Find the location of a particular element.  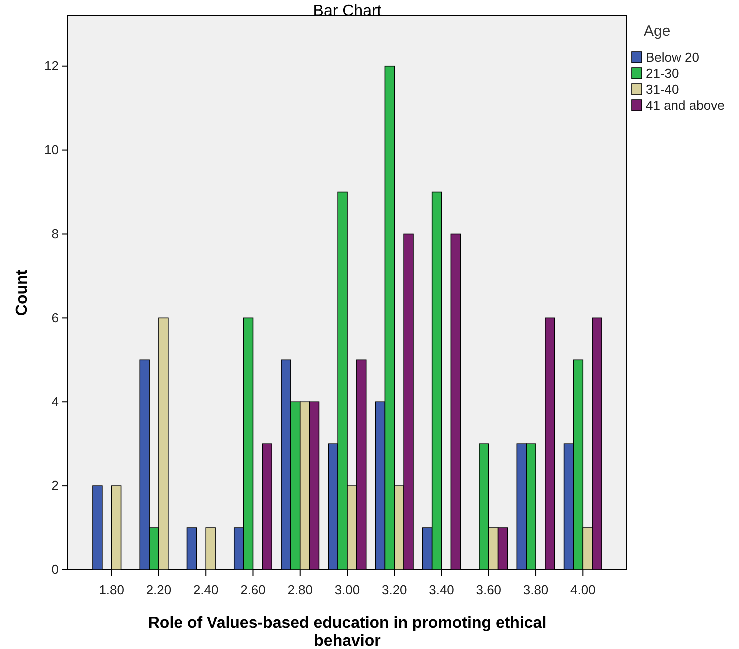

x-tick-label: 3.00 is located at coordinates (347, 590).